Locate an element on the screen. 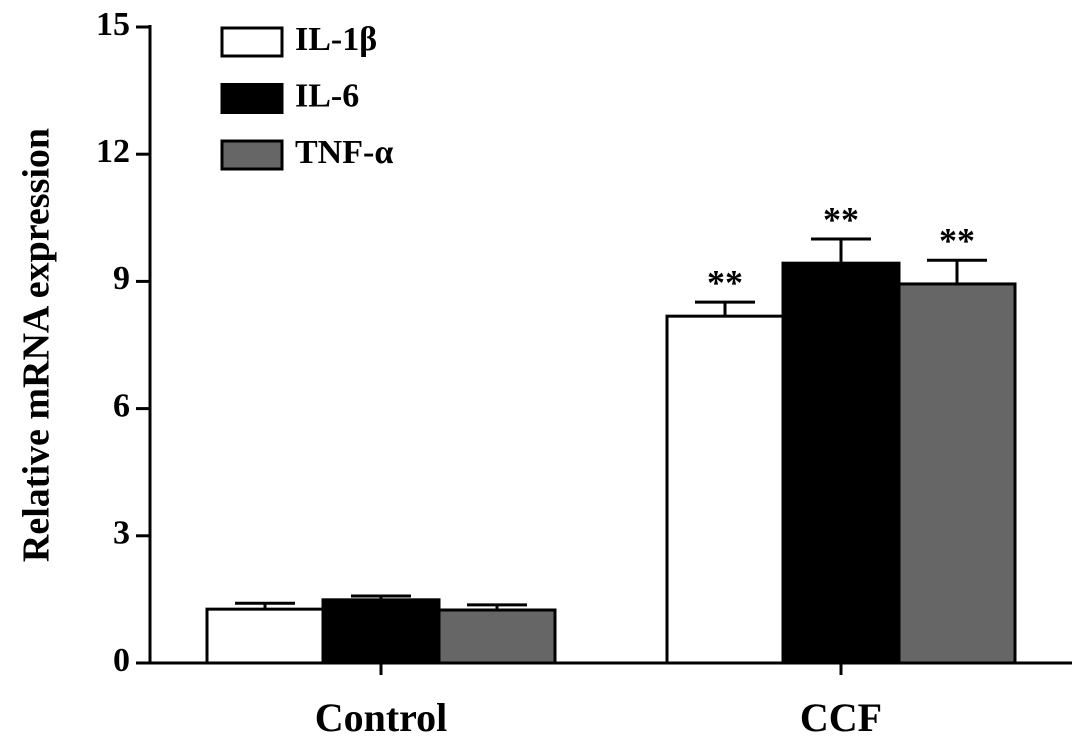  y-tick-label: 9 is located at coordinates (121, 278).